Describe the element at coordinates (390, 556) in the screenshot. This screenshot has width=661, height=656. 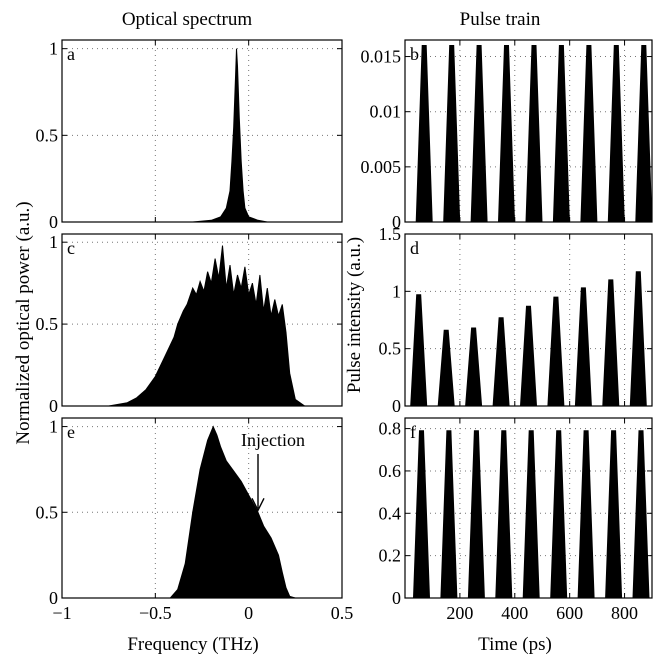
I see `y-tick-label: 0.2` at that location.